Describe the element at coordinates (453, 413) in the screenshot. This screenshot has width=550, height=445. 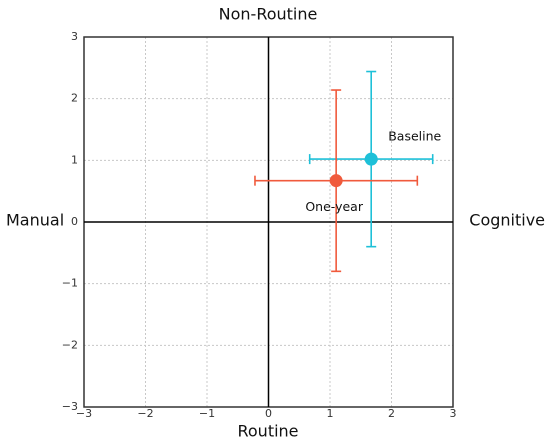
I see `x-tick-label: 3` at that location.